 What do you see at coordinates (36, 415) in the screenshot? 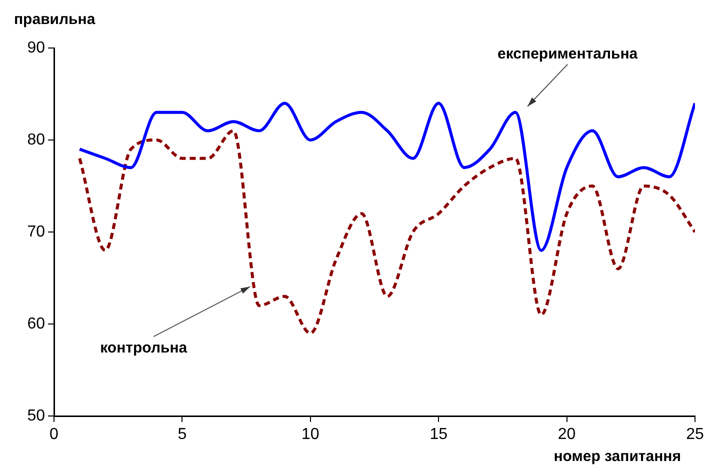
I see `y-tick-label: 50` at bounding box center [36, 415].